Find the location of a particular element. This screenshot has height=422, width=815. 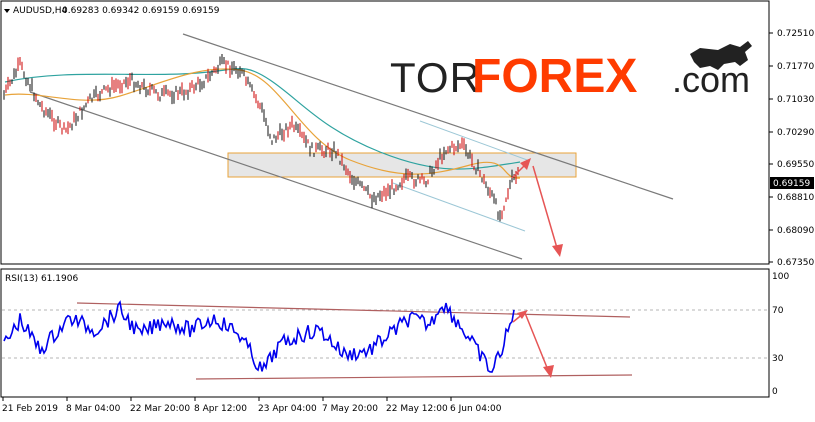

time-tick-label: 6 Jun 04:00 is located at coordinates (476, 409).